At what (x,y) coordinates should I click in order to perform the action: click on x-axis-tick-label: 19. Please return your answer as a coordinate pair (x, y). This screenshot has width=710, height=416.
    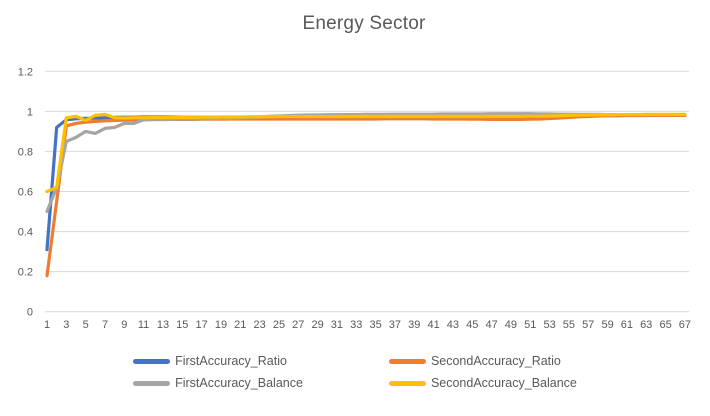
    Looking at the image, I should click on (221, 325).